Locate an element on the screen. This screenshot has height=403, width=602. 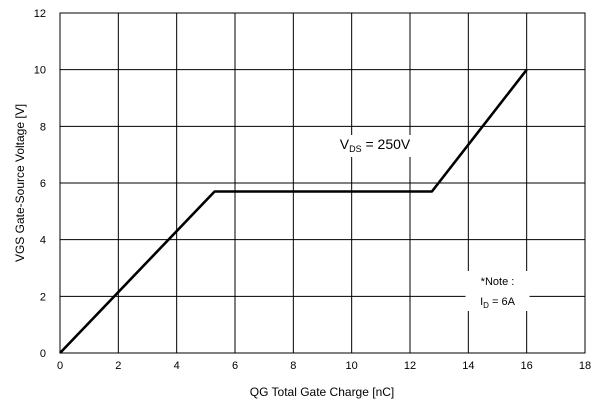
x-tick-label: 8 is located at coordinates (293, 366).